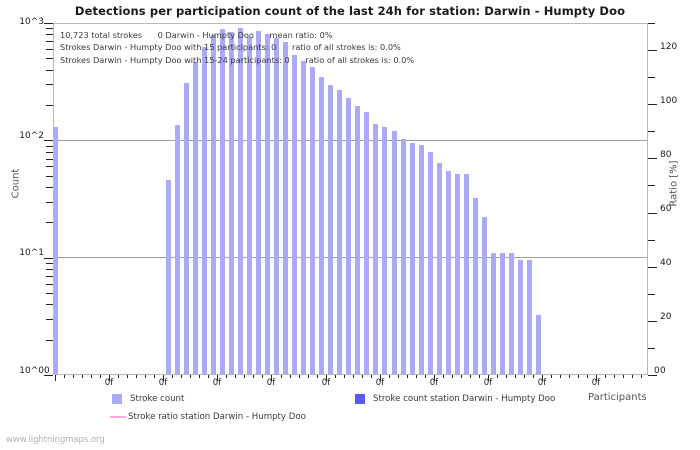  Describe the element at coordinates (31, 22) in the screenshot. I see `y-axis-left-tick-1000: 10^3` at that location.